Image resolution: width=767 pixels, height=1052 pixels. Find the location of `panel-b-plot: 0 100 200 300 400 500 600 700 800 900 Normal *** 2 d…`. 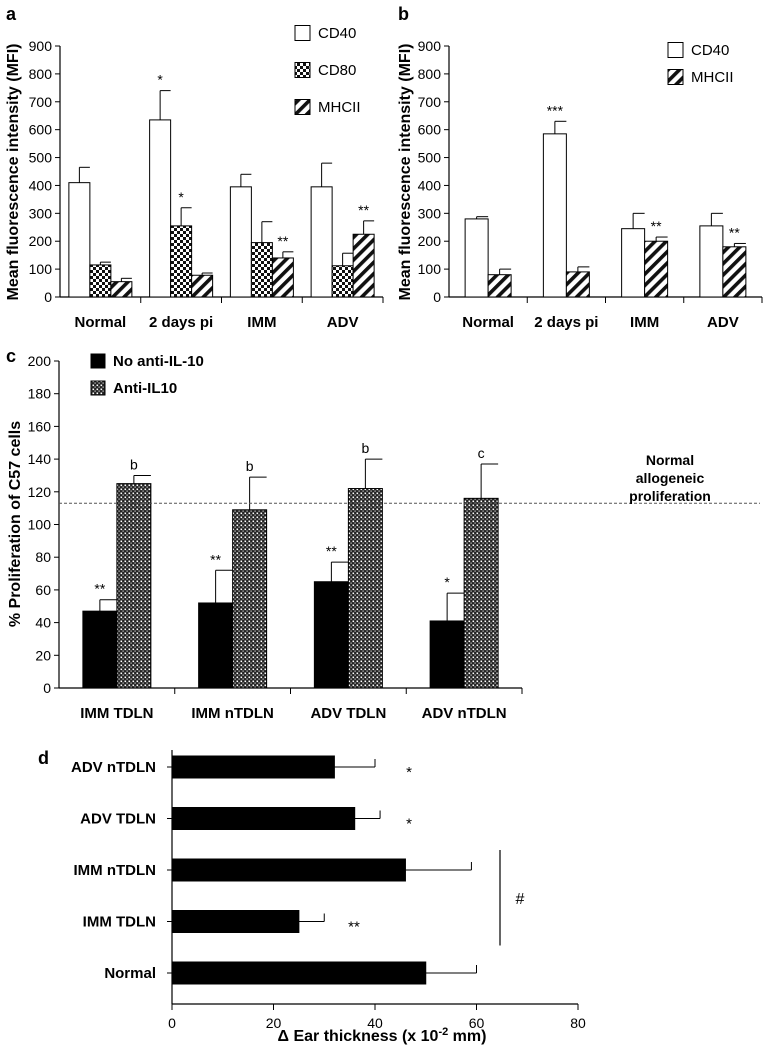

panel-b-plot: 0 100 200 300 400 500 600 700 800 900 Normal *** 2 d… is located at coordinates (590, 184).